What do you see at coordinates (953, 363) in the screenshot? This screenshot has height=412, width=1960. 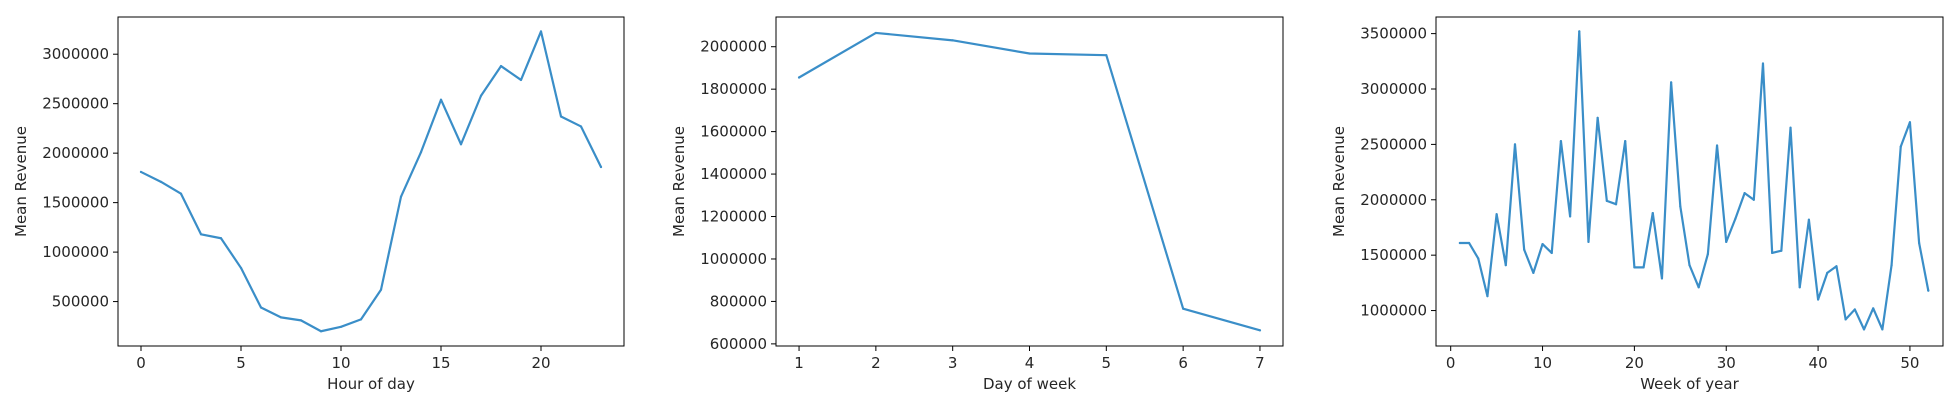 I see `day-x-tick-label-3: 3` at bounding box center [953, 363].